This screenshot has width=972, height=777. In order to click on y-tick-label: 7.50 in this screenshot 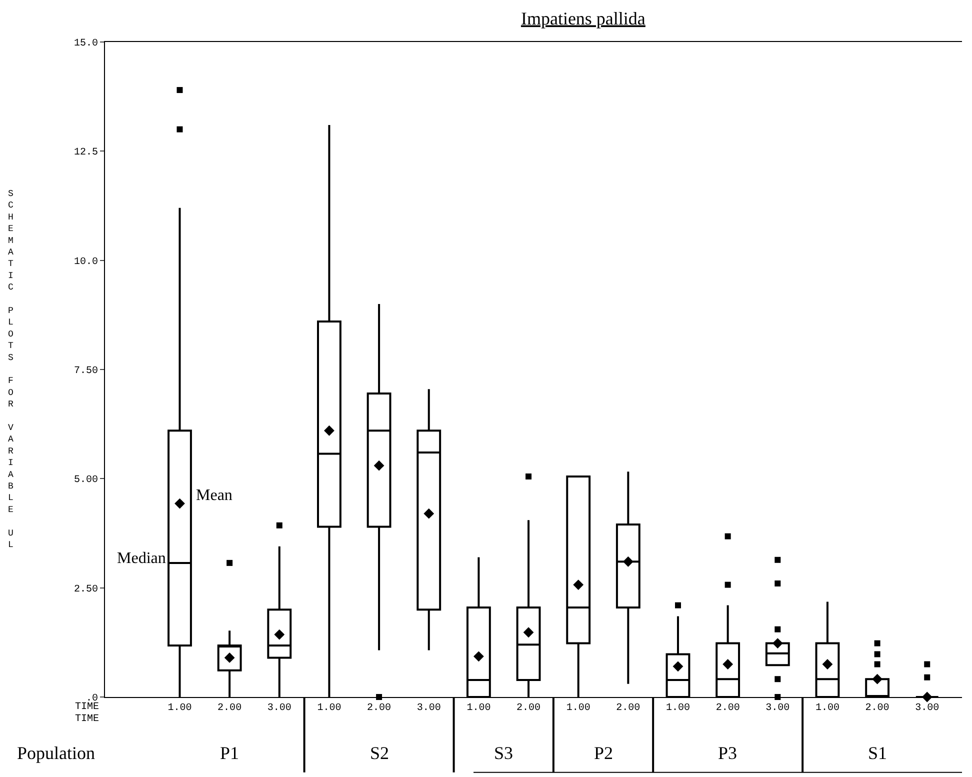, I will do `click(86, 371)`.